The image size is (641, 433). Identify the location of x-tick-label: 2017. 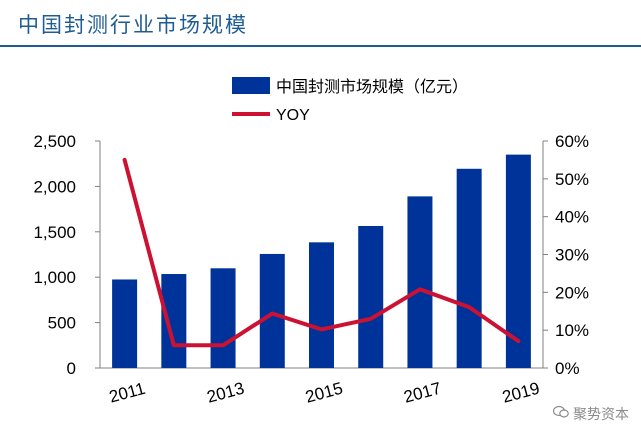
(422, 393).